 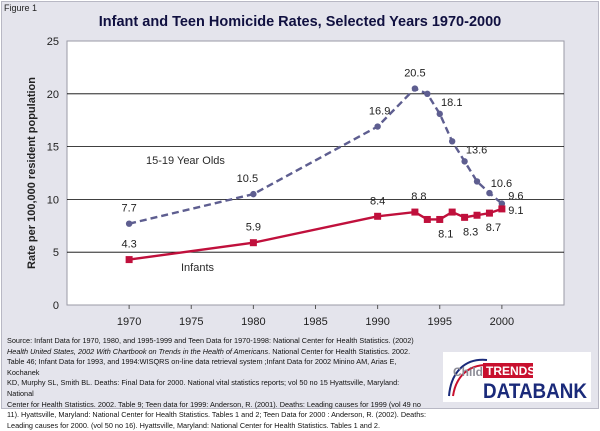 I want to click on data-label: 8.3, so click(x=470, y=232).